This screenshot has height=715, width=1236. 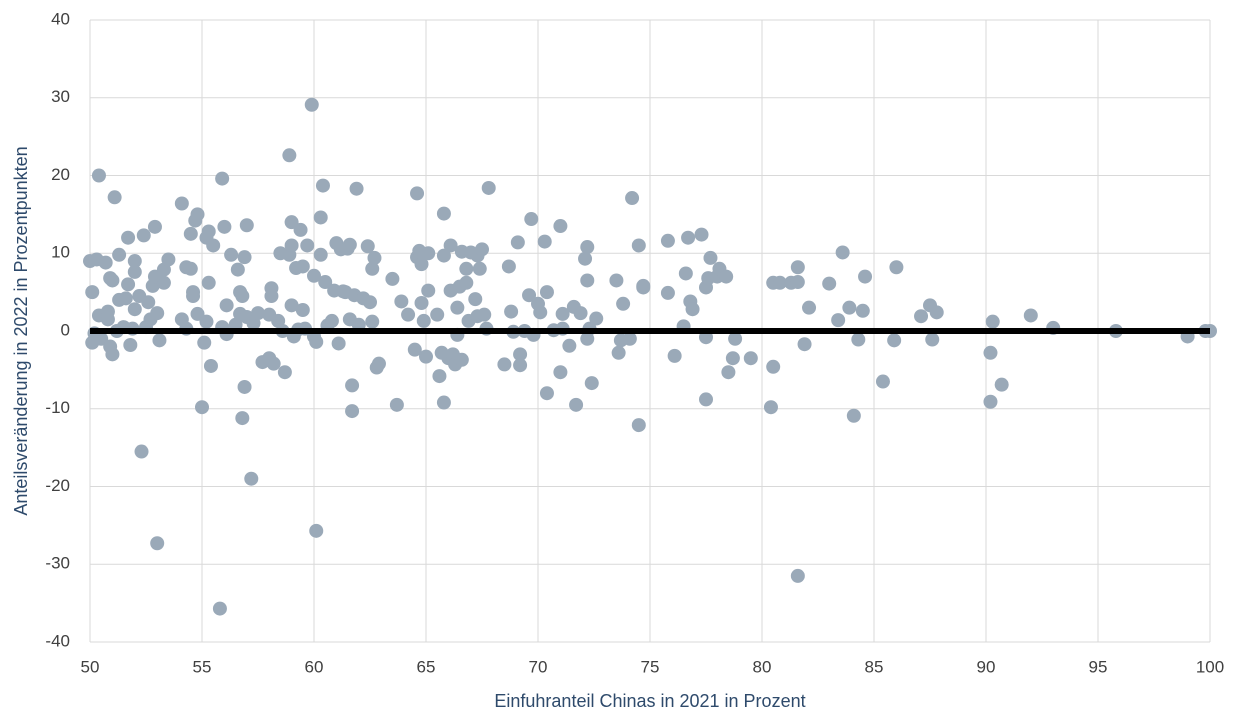 I want to click on x-tick-label: 85, so click(x=874, y=666).